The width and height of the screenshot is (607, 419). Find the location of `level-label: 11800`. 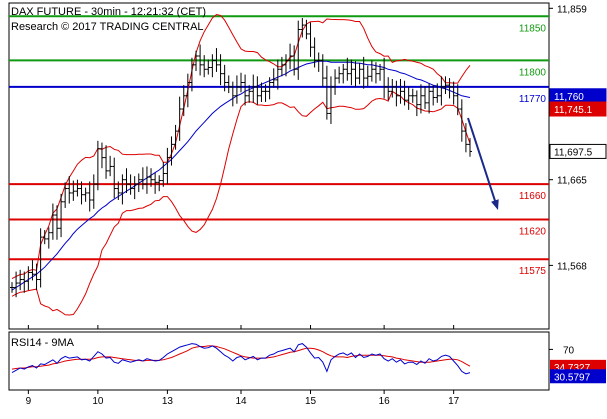

level-label: 11800 is located at coordinates (533, 72).